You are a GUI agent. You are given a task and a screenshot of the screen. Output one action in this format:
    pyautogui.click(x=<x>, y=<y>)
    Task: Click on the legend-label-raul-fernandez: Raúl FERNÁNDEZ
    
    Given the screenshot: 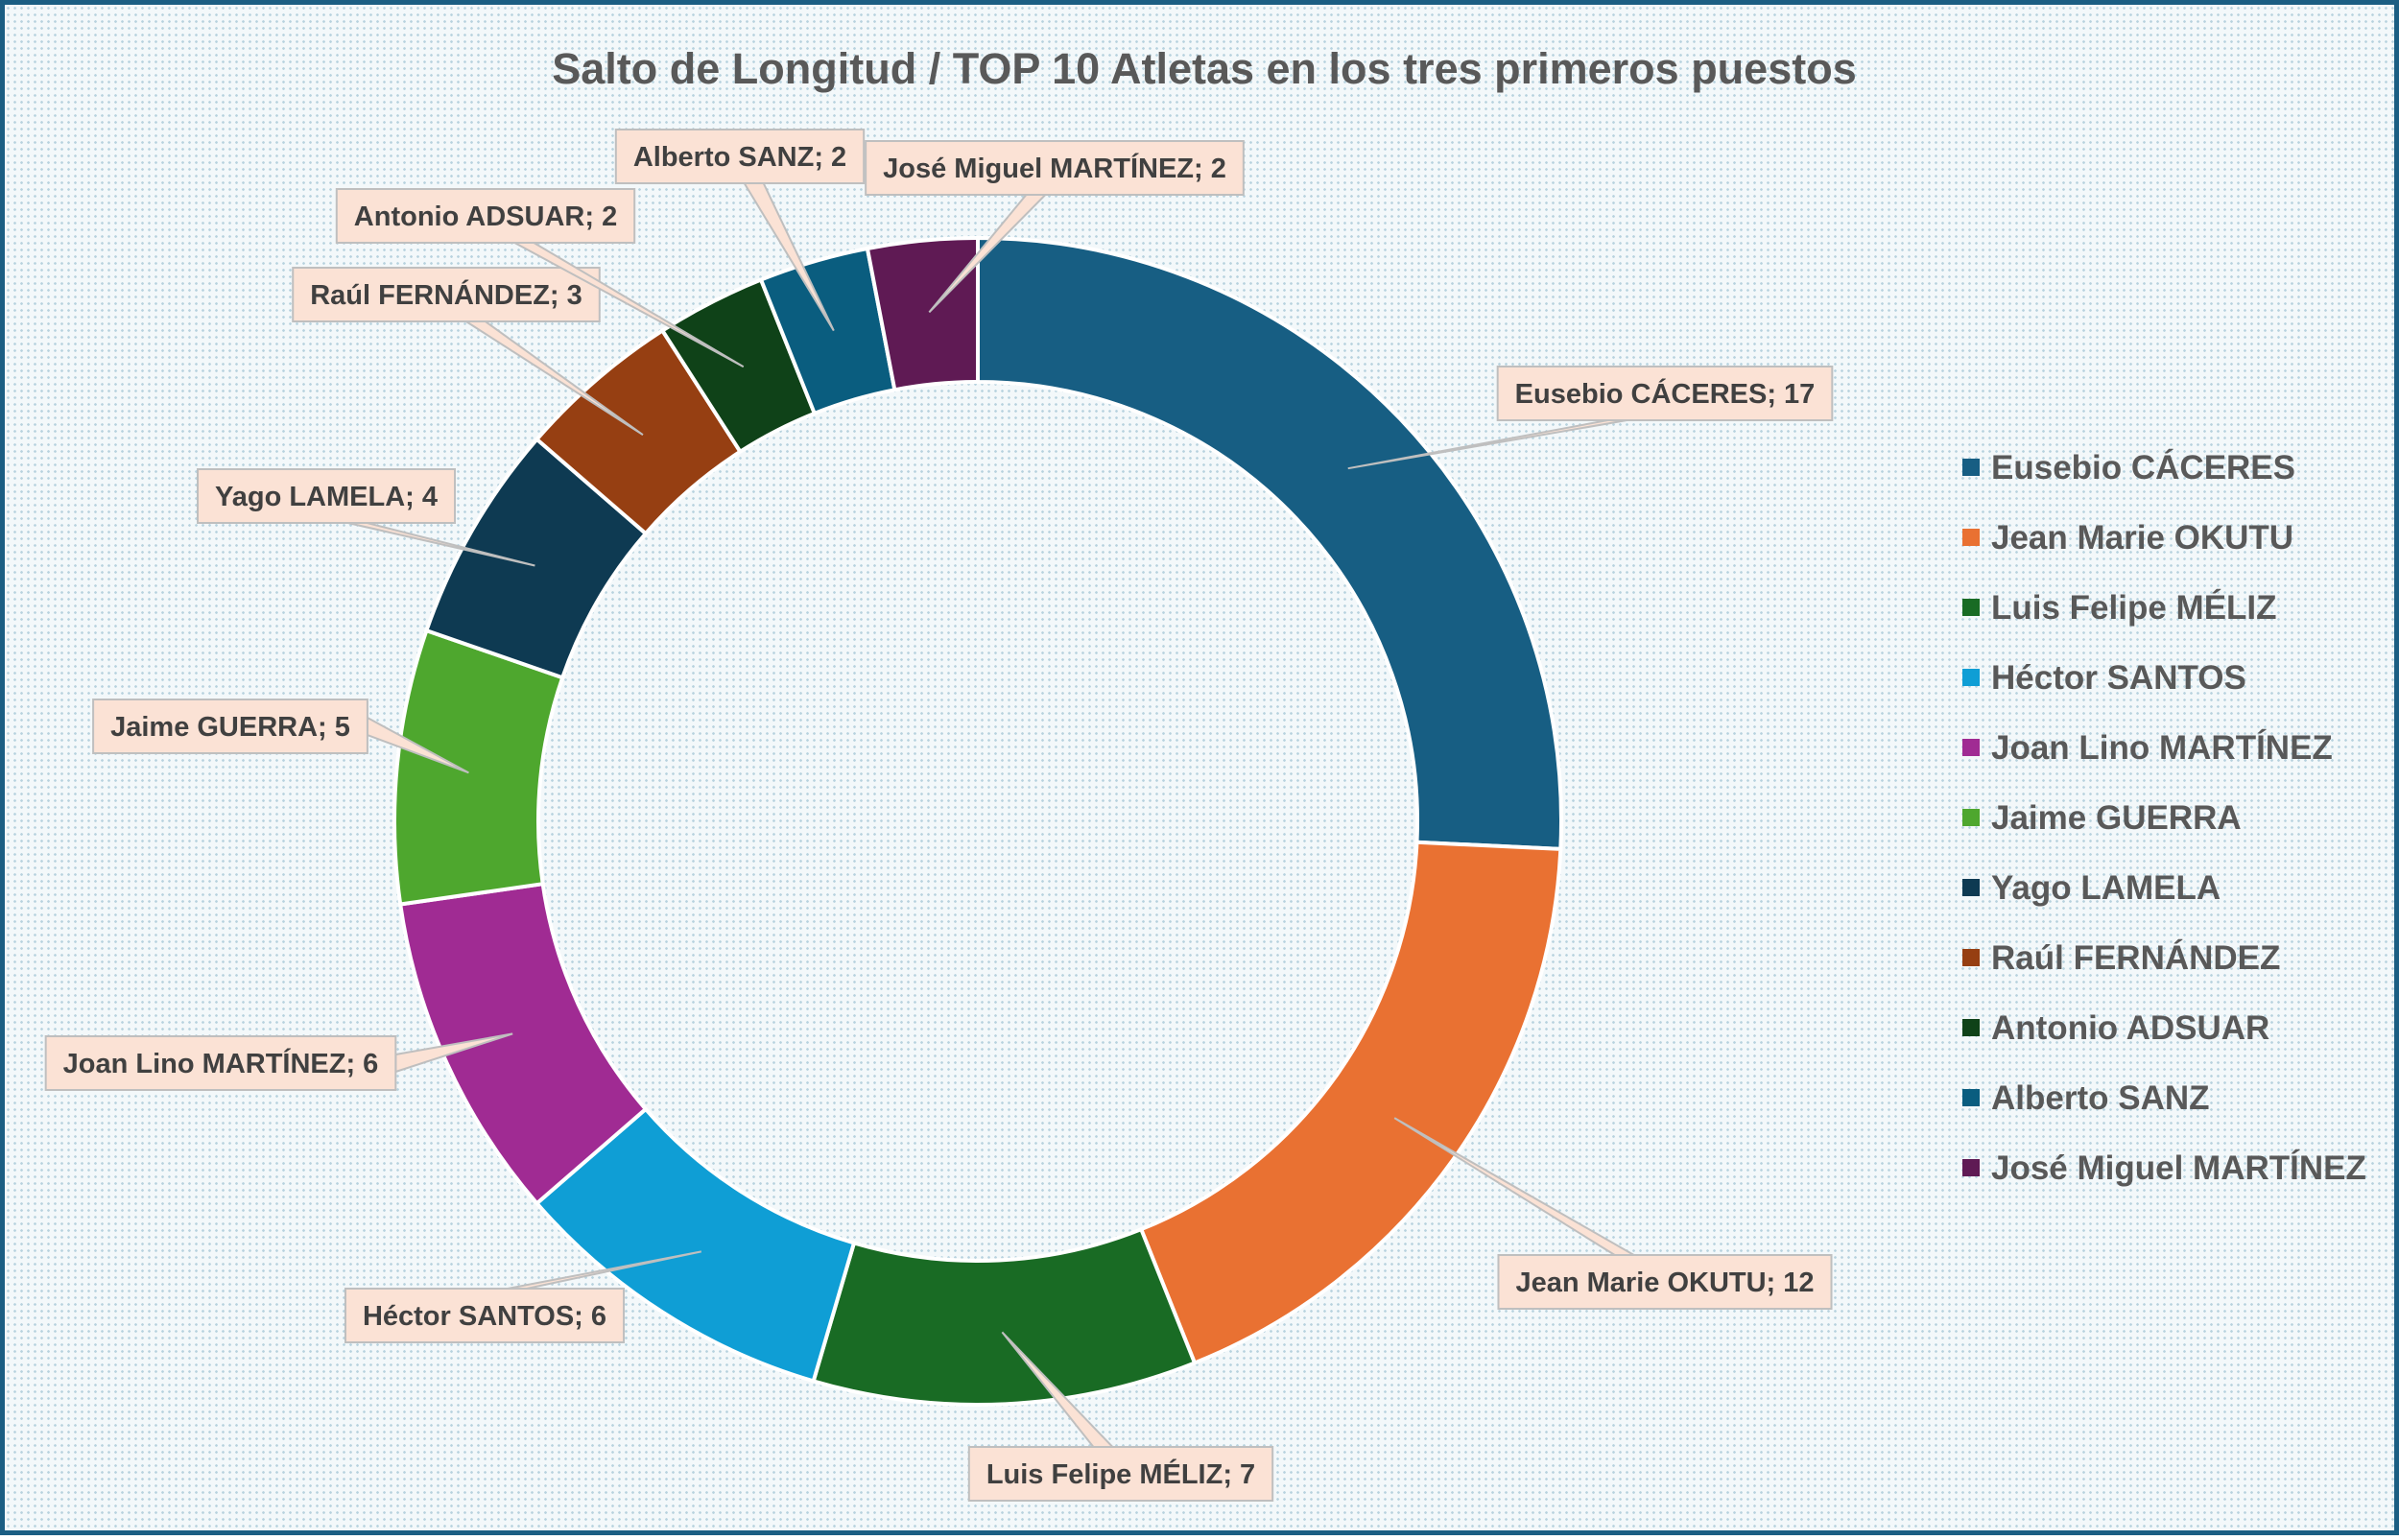 What is the action you would take?
    pyautogui.click(x=2135, y=957)
    